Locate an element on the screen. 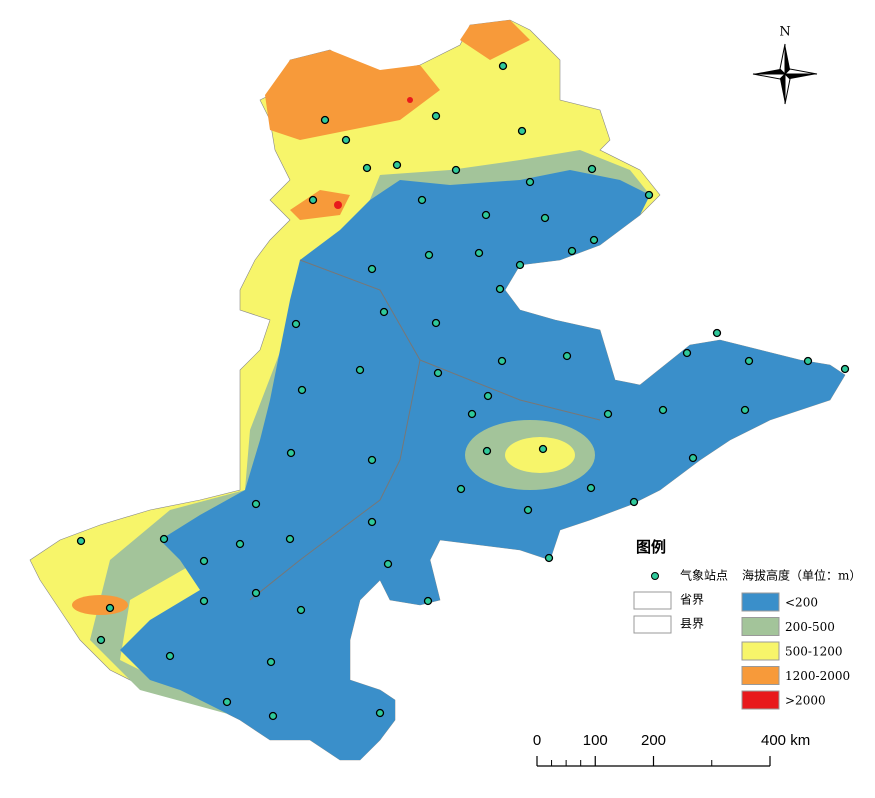 This screenshot has width=875, height=798. legend-title: 图例 is located at coordinates (651, 547).